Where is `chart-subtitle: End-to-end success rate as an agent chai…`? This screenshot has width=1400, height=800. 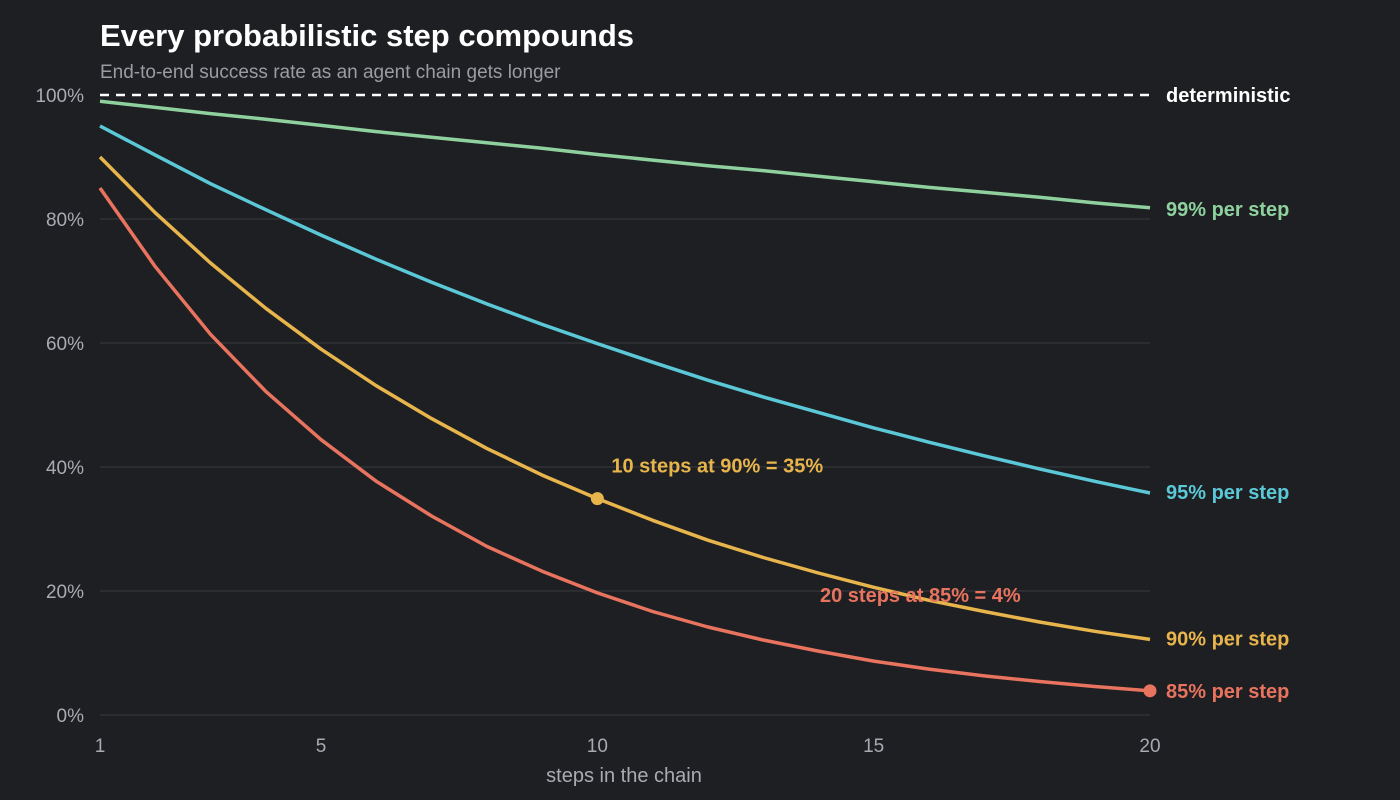
chart-subtitle: End-to-end success rate as an agent chai… is located at coordinates (330, 72).